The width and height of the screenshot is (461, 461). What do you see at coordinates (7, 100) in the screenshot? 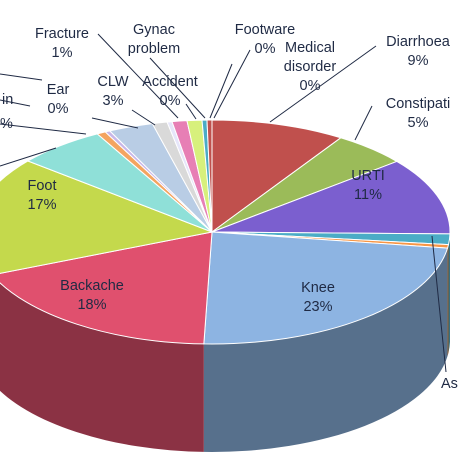
I see `partial-label-left-upper: in` at bounding box center [7, 100].